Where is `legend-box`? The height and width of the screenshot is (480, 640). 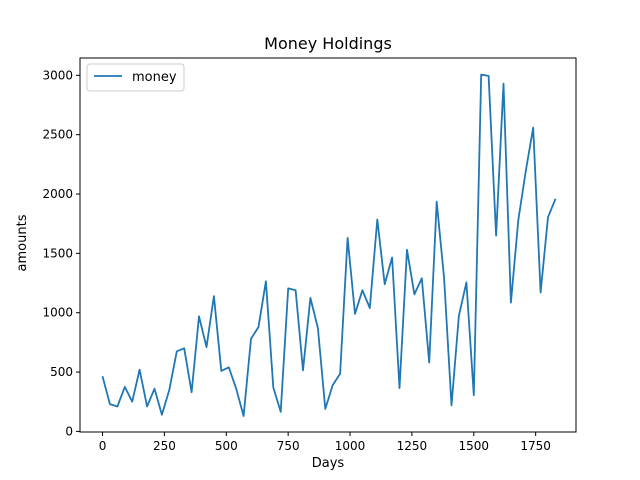
legend-box is located at coordinates (135, 77).